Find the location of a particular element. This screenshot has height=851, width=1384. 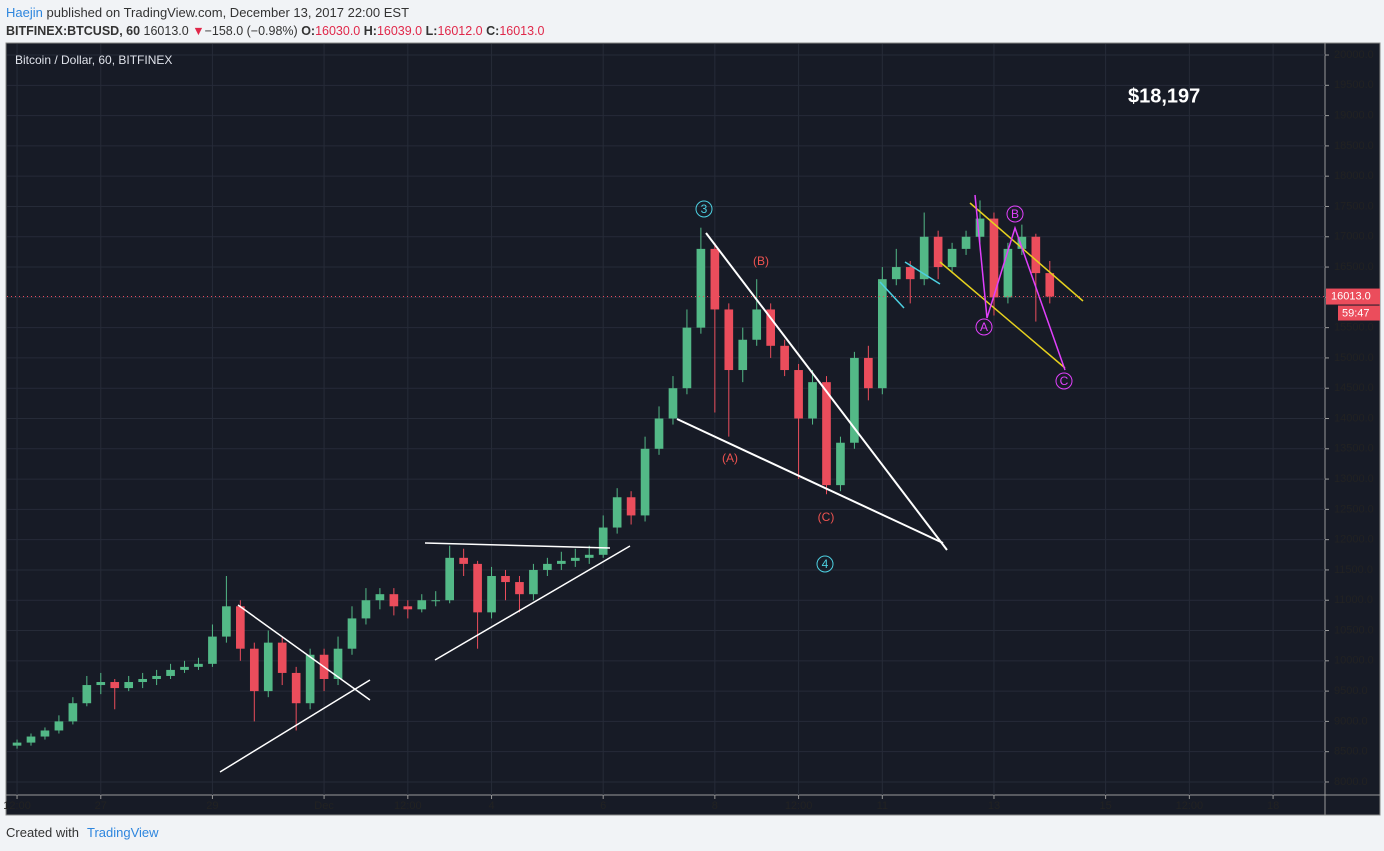

countdown-tag is located at coordinates (1359, 313).